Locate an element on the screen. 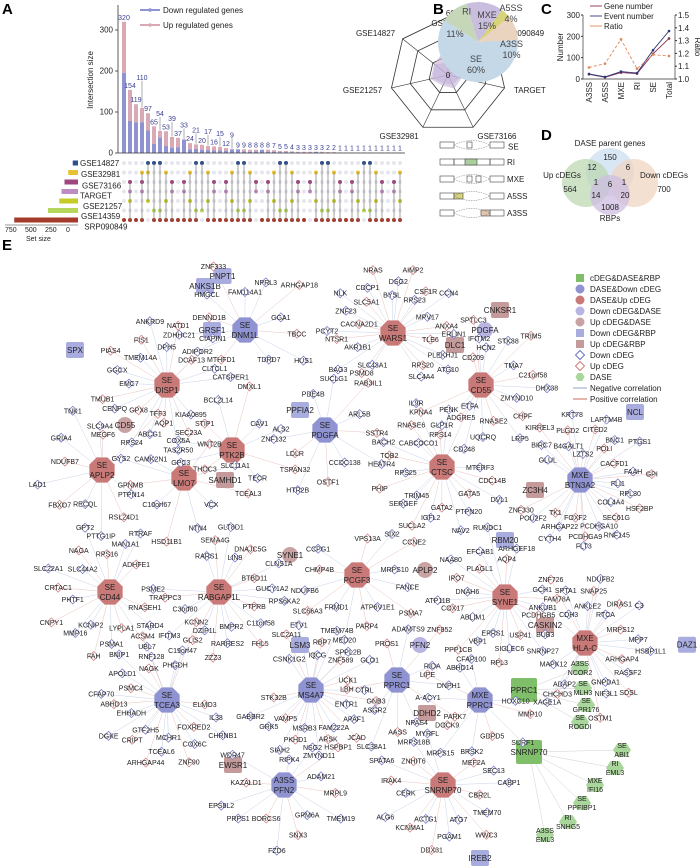  gene-label: A-ACY1 is located at coordinates (427, 698).